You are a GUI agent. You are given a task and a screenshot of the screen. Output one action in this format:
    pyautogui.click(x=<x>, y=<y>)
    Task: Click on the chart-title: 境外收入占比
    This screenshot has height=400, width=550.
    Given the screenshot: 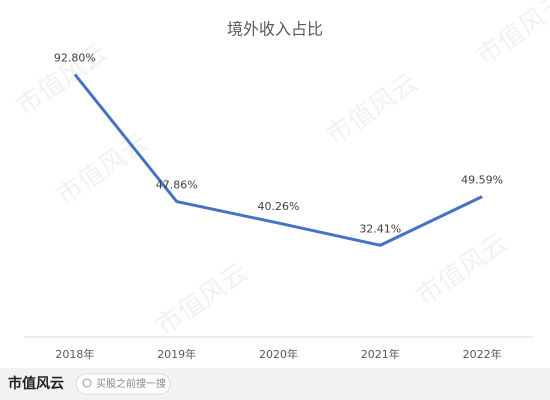 What is the action you would take?
    pyautogui.click(x=275, y=29)
    